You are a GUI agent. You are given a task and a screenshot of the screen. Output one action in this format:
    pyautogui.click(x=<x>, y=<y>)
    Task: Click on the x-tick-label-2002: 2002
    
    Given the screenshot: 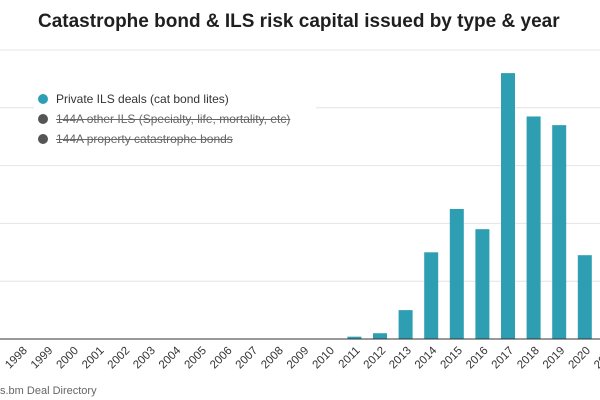 What is the action you would take?
    pyautogui.click(x=119, y=358)
    